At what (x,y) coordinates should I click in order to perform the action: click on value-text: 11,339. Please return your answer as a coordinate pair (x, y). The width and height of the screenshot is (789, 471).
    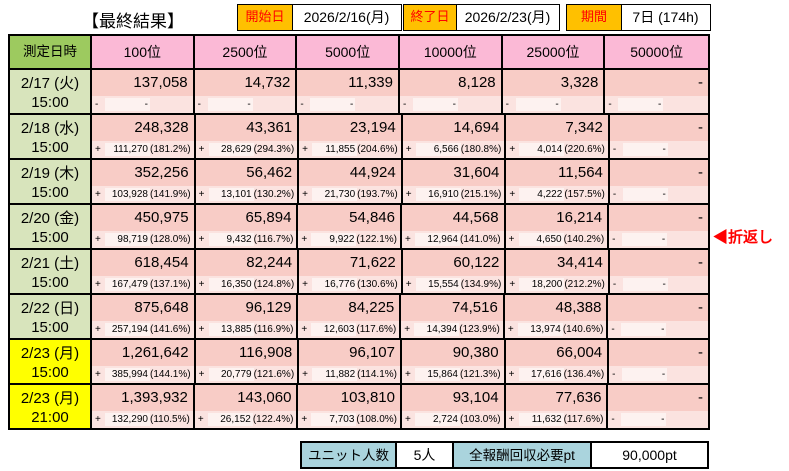
    Looking at the image, I should click on (347, 83).